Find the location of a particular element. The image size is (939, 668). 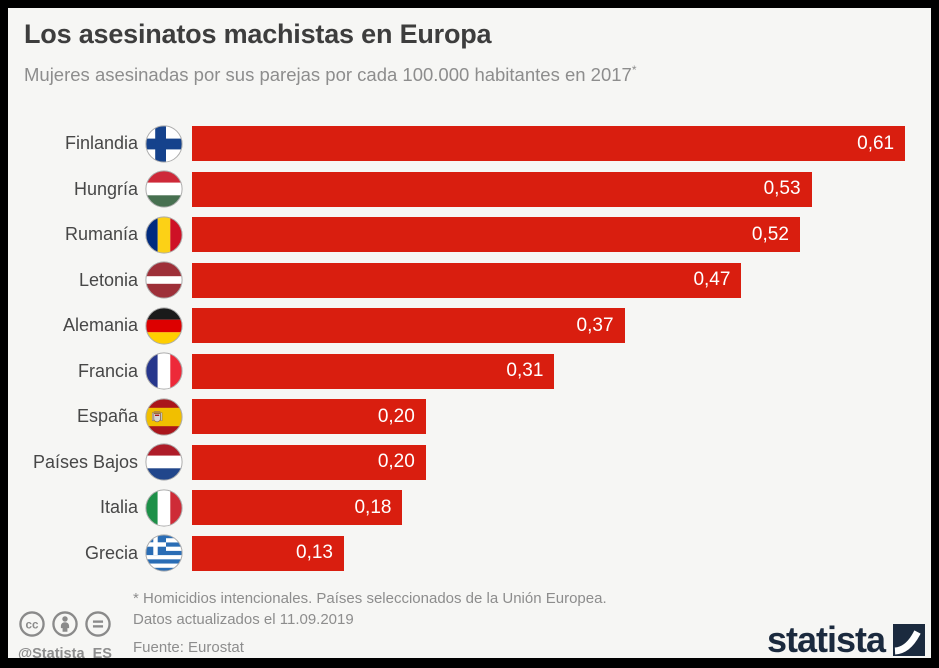

bar-track: 0,18 is located at coordinates (561, 508).